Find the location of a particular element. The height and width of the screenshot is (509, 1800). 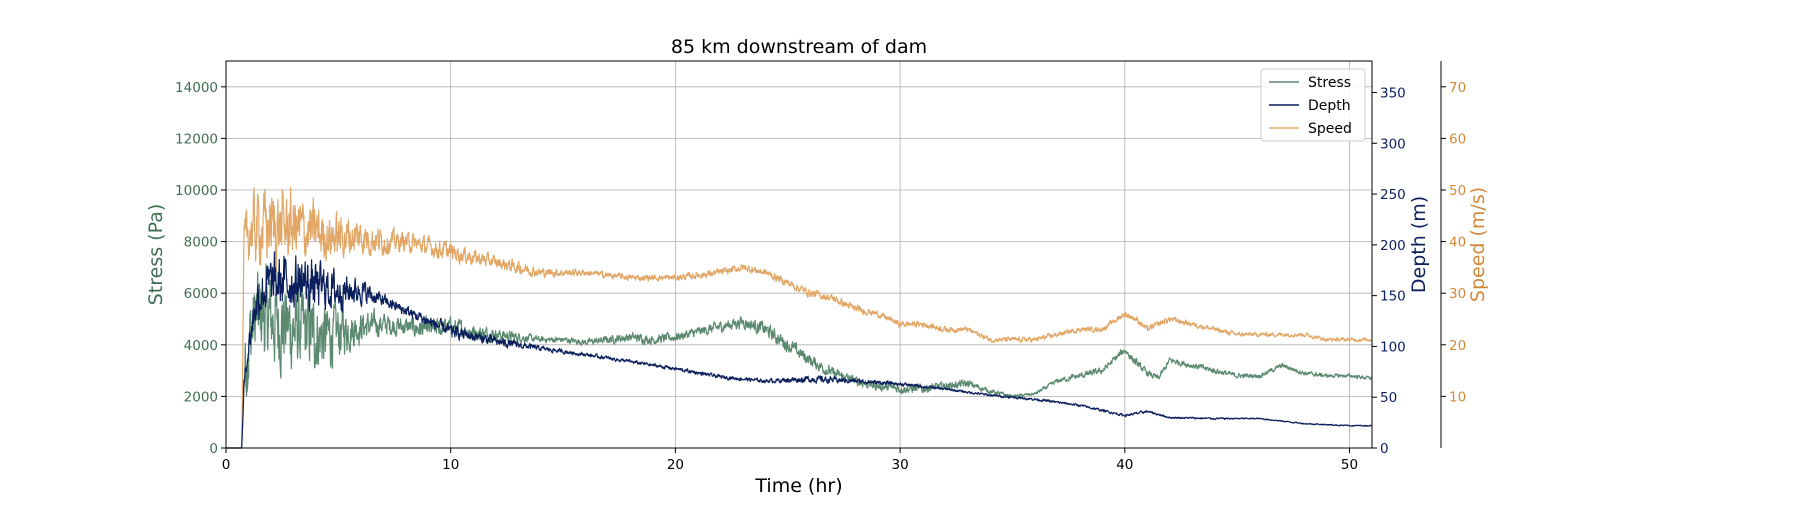

x-tick-label: 40 is located at coordinates (1124, 465).